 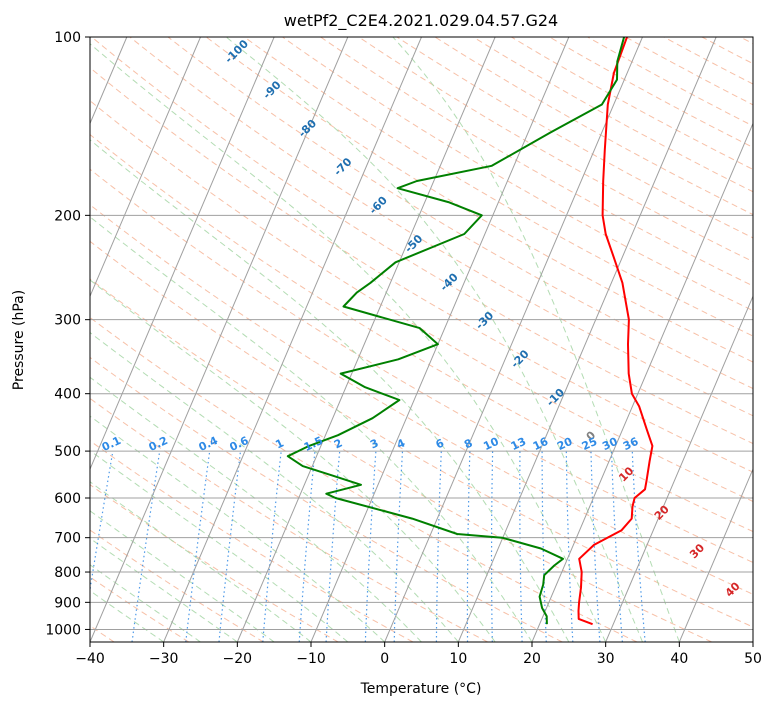 I want to click on y-tick-label: 300, so click(x=67, y=321).